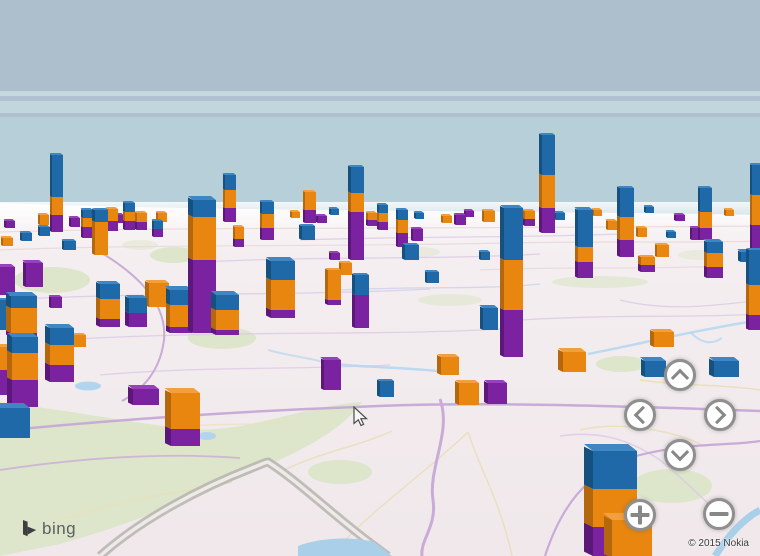  Describe the element at coordinates (380, 98) in the screenshot. I see `sky-band` at that location.